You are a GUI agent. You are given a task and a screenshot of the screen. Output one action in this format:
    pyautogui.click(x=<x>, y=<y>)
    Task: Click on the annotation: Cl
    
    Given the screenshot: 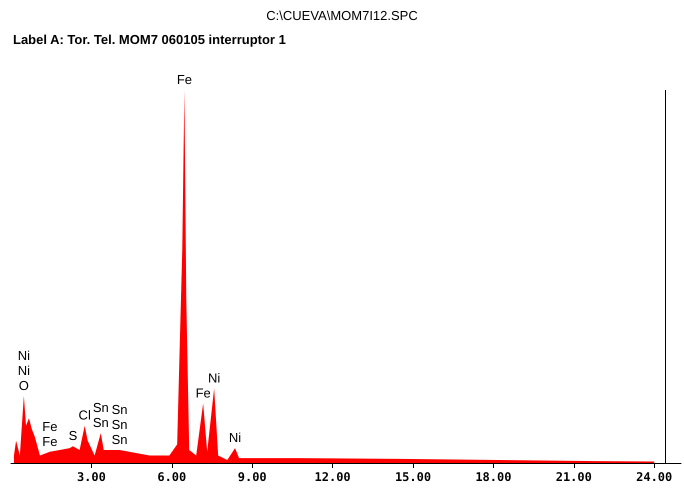 What is the action you would take?
    pyautogui.click(x=84, y=415)
    